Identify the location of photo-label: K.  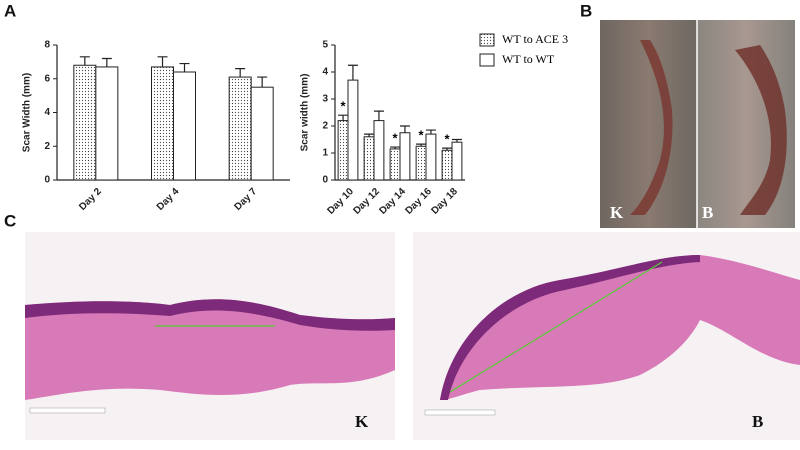
(617, 212).